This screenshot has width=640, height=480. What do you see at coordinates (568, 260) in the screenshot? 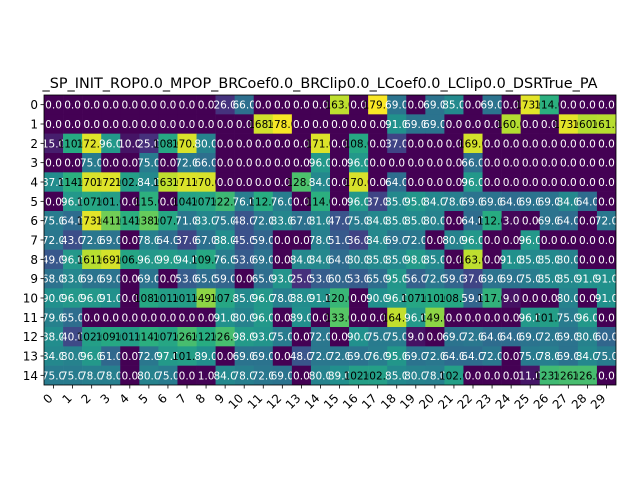
I see `cell-value-label: 80.0` at bounding box center [568, 260].